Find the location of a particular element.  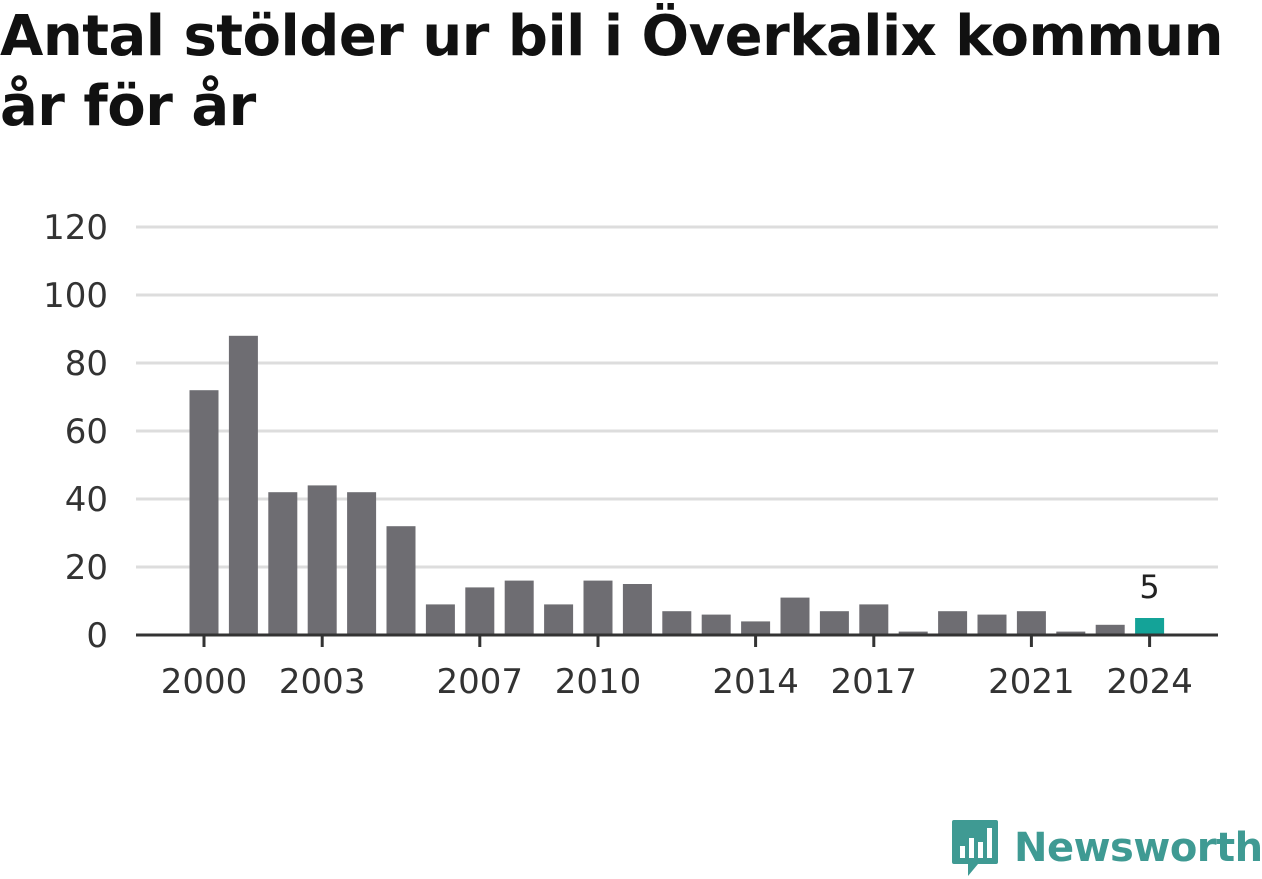

x-tick-label: 2000 is located at coordinates (204, 682).